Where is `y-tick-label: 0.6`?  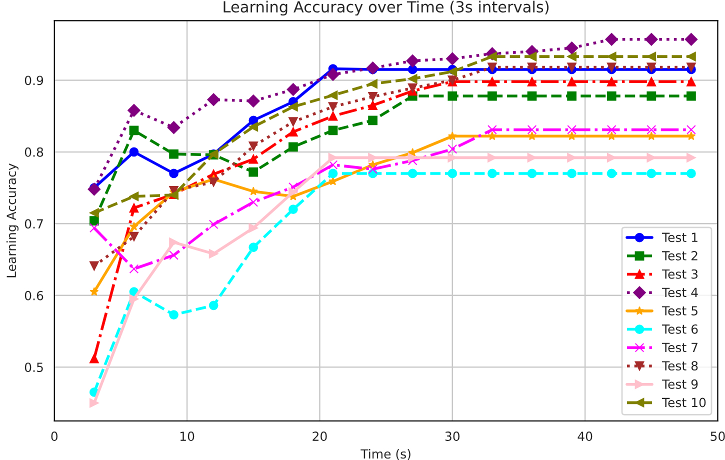
y-tick-label: 0.6 is located at coordinates (34, 295).